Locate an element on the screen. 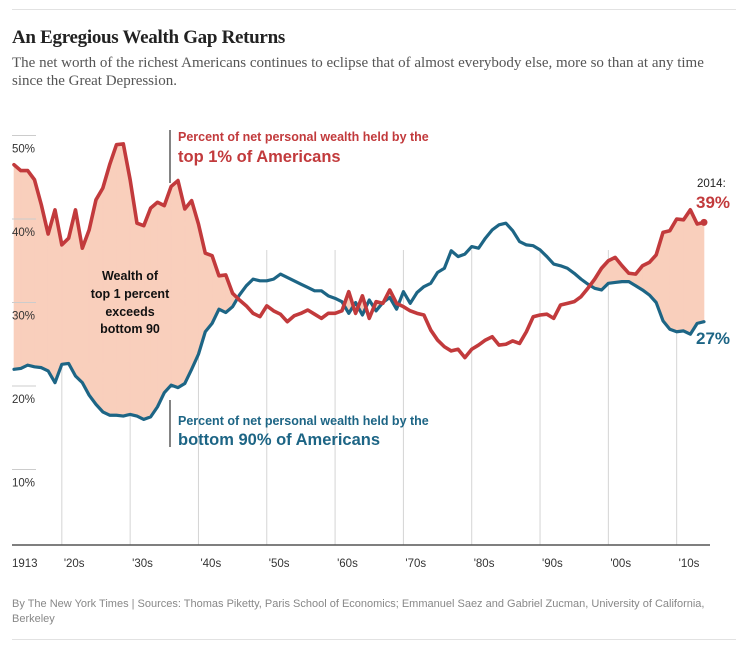  x-tick-label-1920: '20s is located at coordinates (74, 564).